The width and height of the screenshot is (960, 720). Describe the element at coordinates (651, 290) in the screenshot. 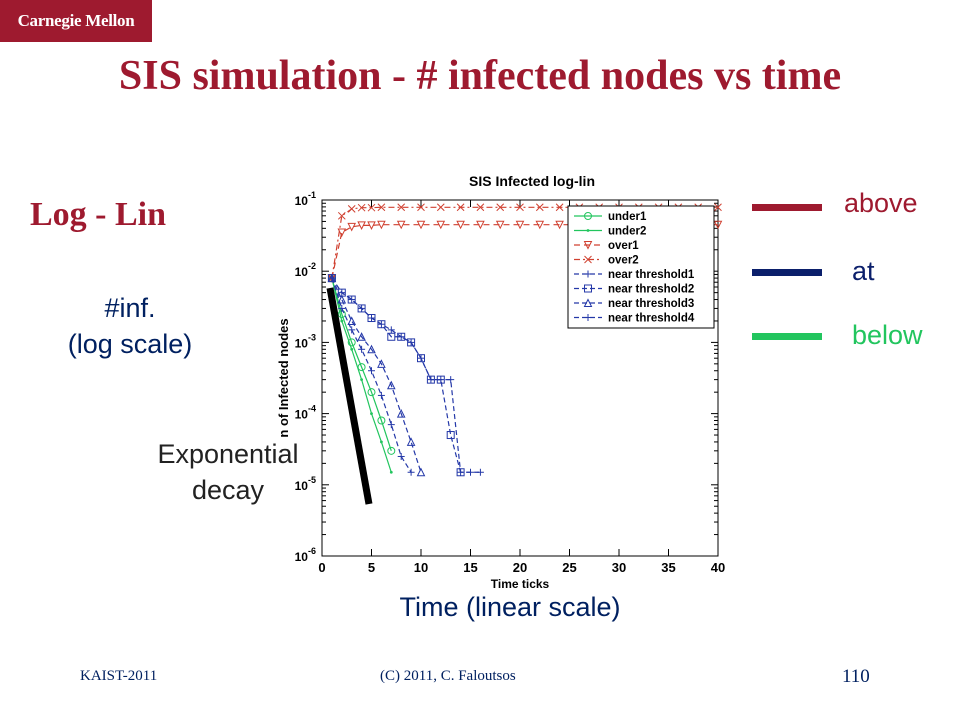

I see `legend-label: near threshold2` at that location.